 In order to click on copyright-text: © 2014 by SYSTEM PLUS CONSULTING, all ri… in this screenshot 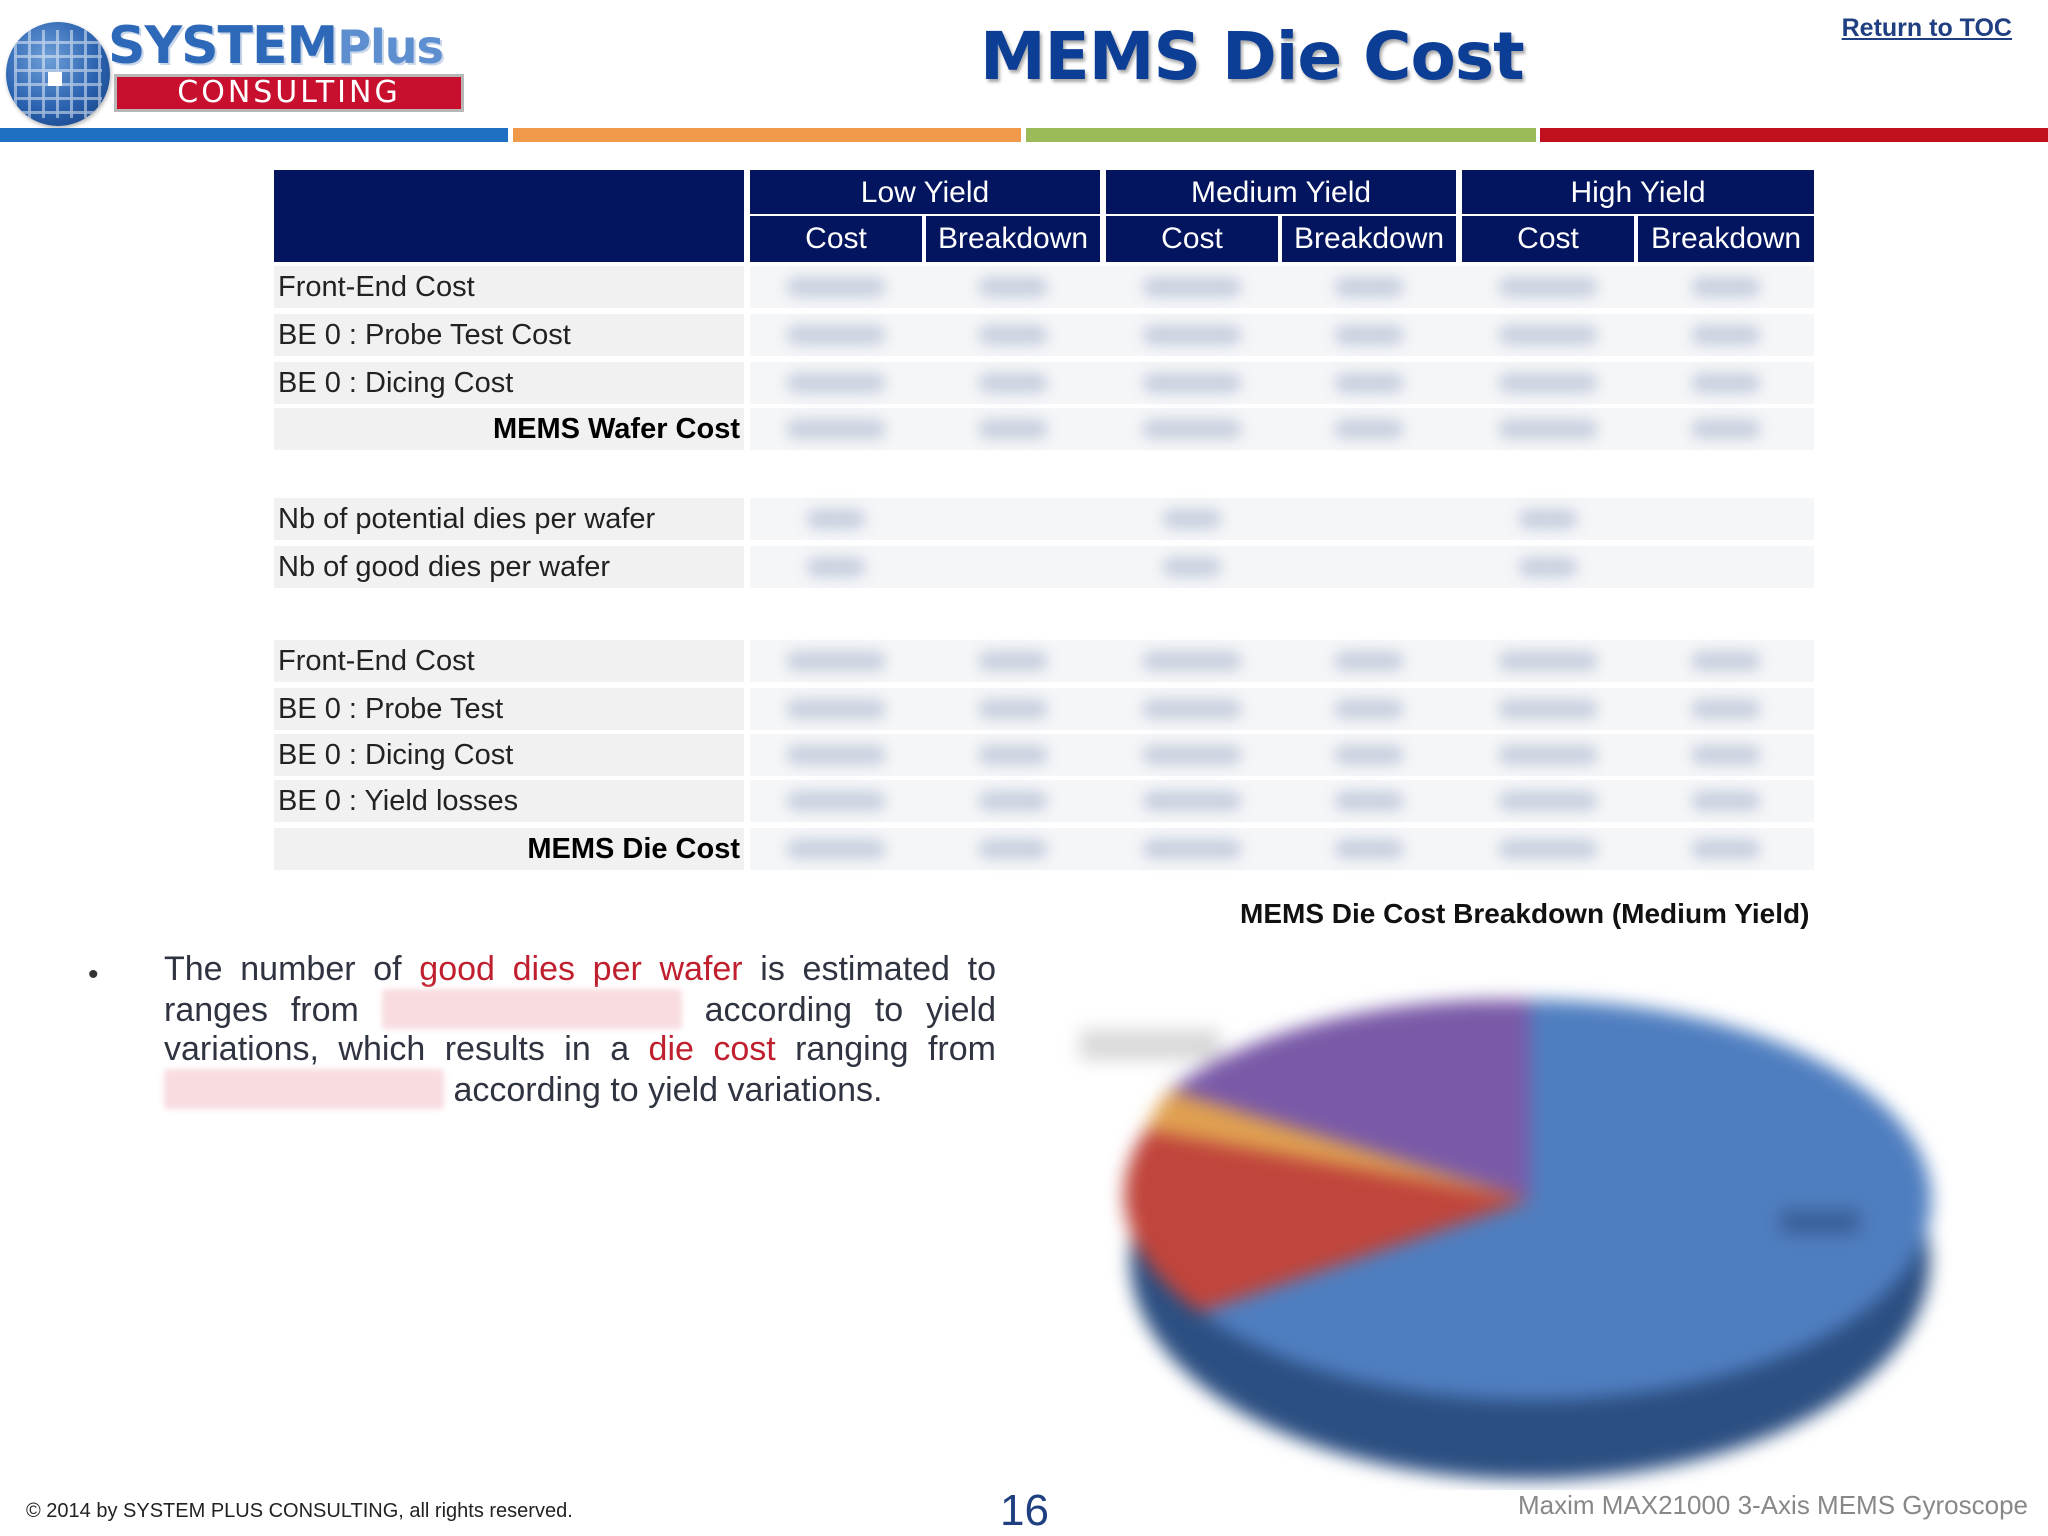, I will do `click(299, 1511)`.